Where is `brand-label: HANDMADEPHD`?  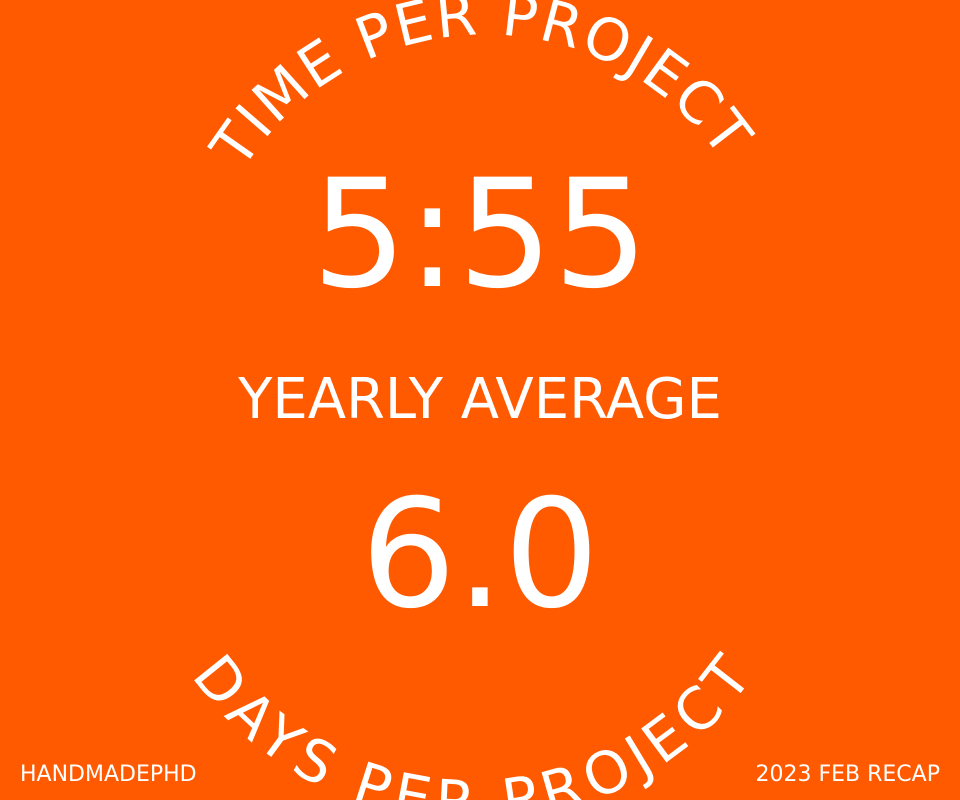
brand-label: HANDMADEPHD is located at coordinates (108, 774).